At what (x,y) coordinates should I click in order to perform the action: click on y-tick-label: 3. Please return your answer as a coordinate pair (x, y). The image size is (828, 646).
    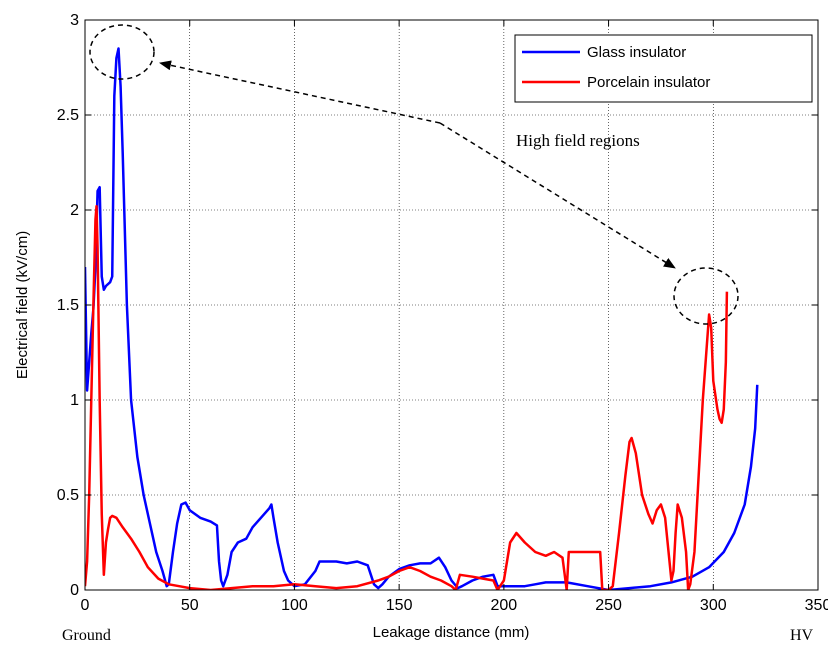
    Looking at the image, I should click on (74, 20).